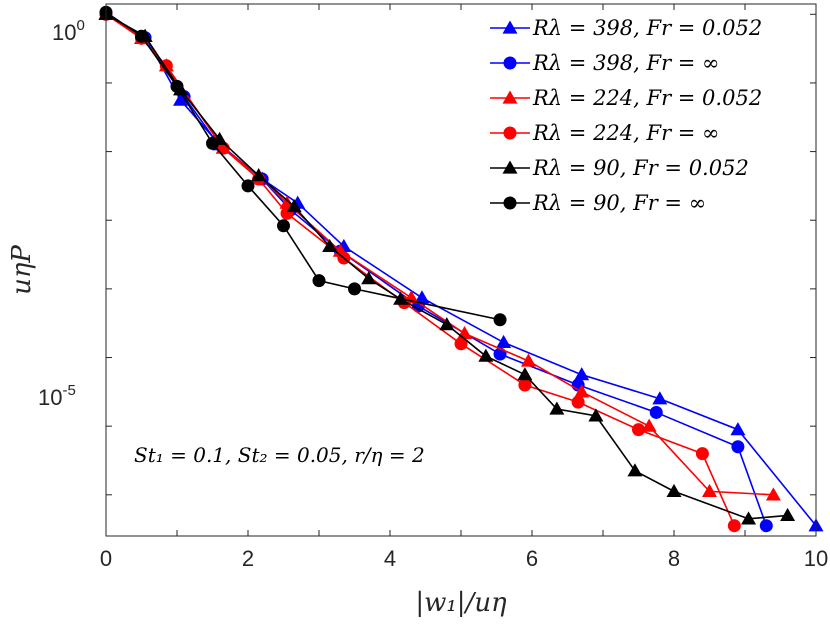 The height and width of the screenshot is (626, 830). Describe the element at coordinates (279, 455) in the screenshot. I see `parameter-annotation: St₁ = 0.1, St₂ = 0.05, r/η = 2` at that location.